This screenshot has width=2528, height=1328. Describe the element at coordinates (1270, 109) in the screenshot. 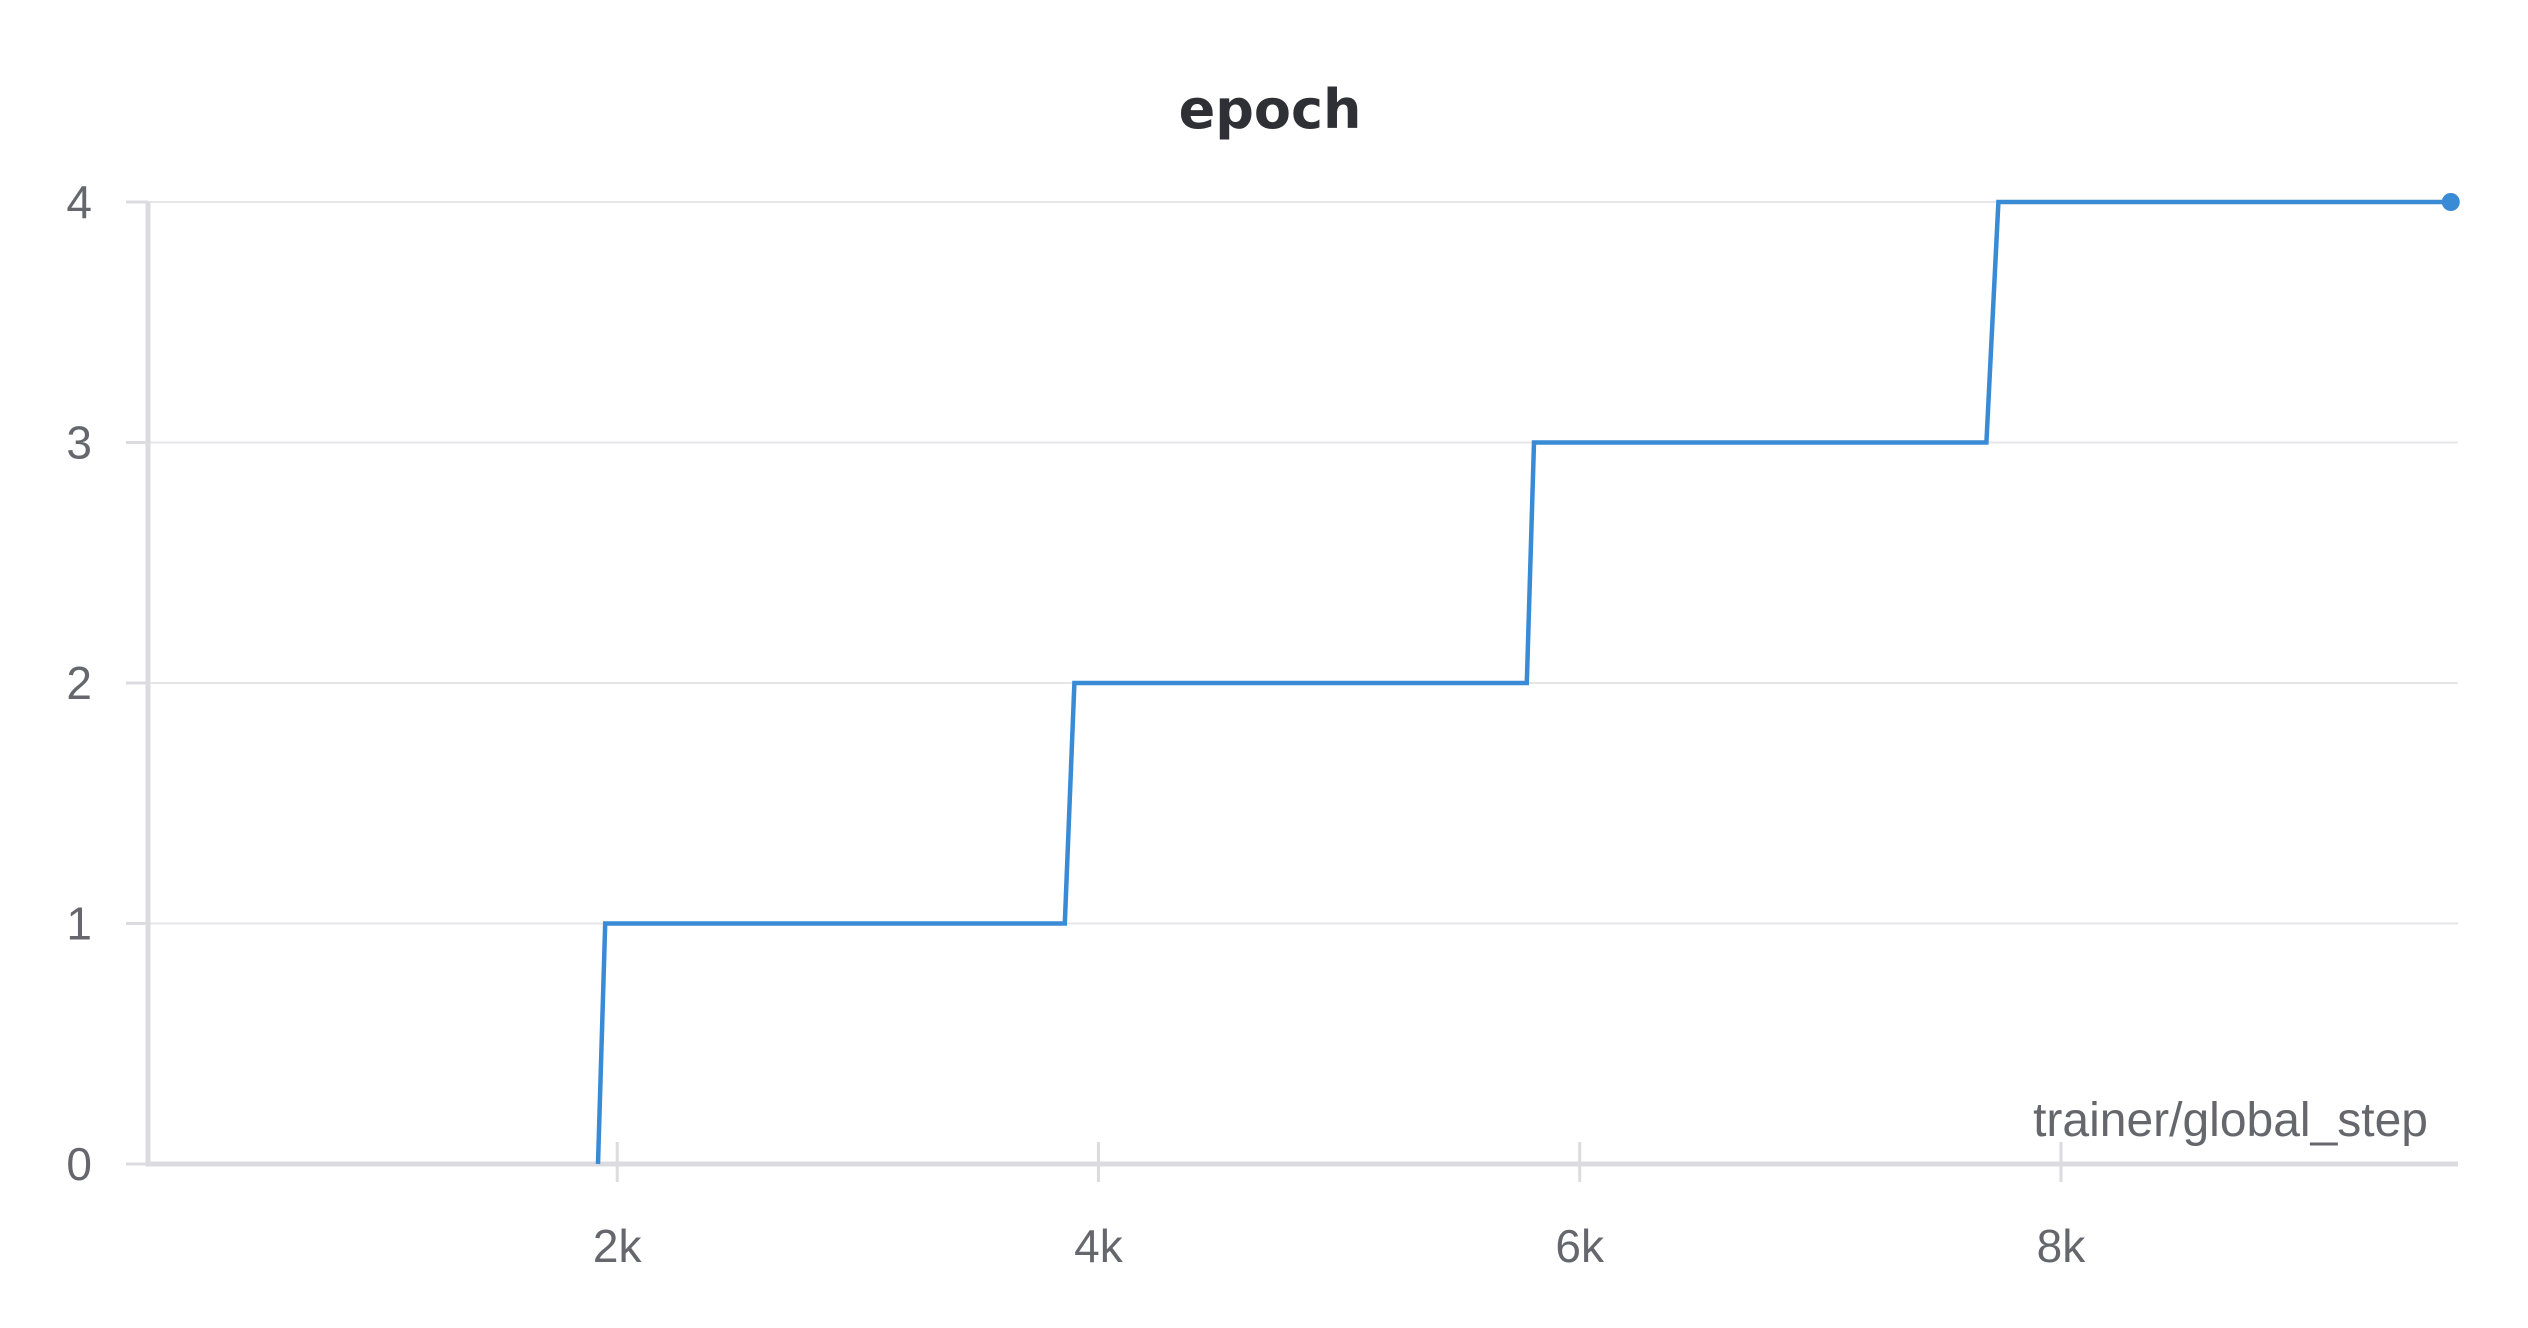

I see `chart-title: epoch` at that location.